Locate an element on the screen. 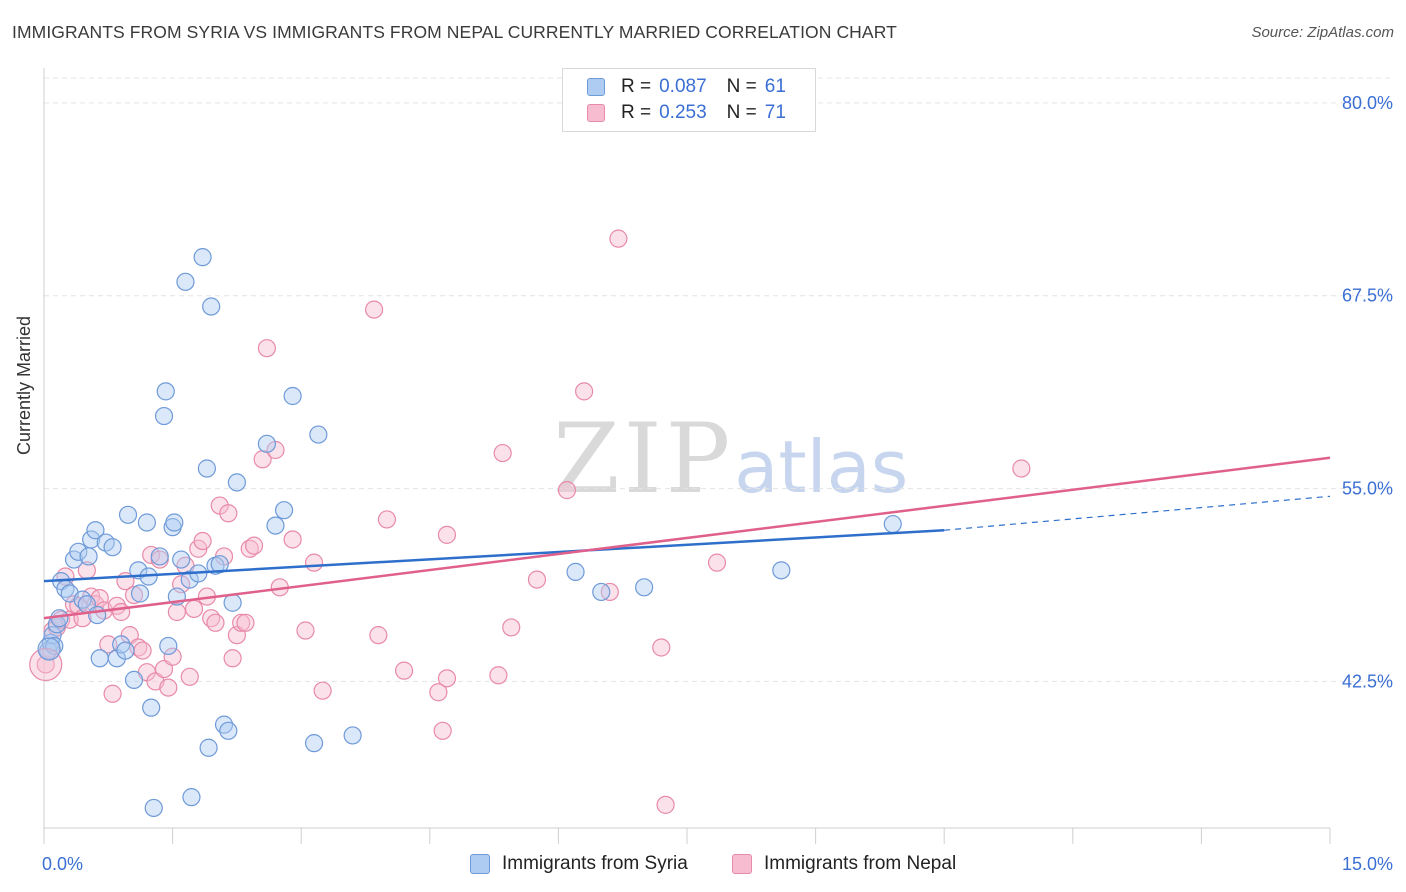 The height and width of the screenshot is (892, 1406). legend-top: R = 0.087 N = 61 R = 0.253 N = 71 is located at coordinates (689, 100).